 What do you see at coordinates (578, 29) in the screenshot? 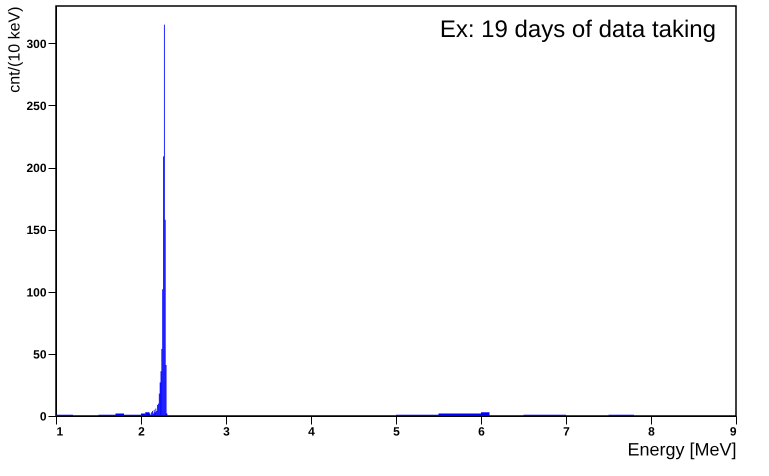
I see `annotation: Ex: 19 days of data taking` at bounding box center [578, 29].